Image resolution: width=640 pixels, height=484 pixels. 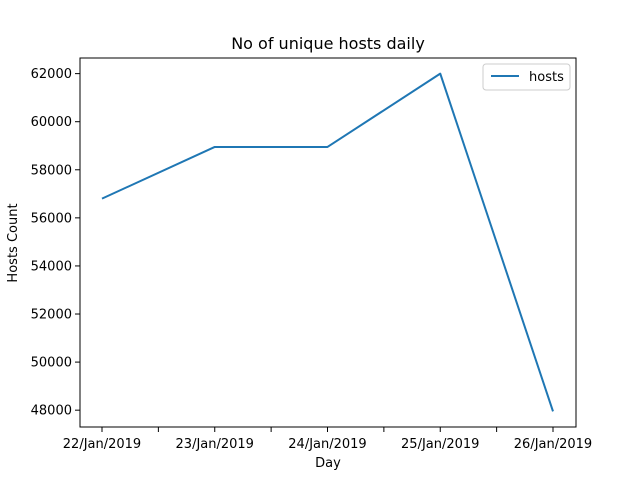 What do you see at coordinates (51, 315) in the screenshot?
I see `y-tick-label: 52000` at bounding box center [51, 315].